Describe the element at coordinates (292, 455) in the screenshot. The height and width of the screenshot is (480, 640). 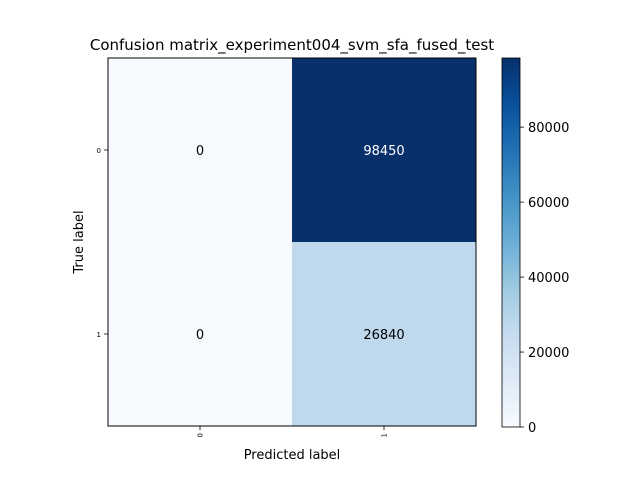
I see `x-axis-label: Predicted label` at that location.